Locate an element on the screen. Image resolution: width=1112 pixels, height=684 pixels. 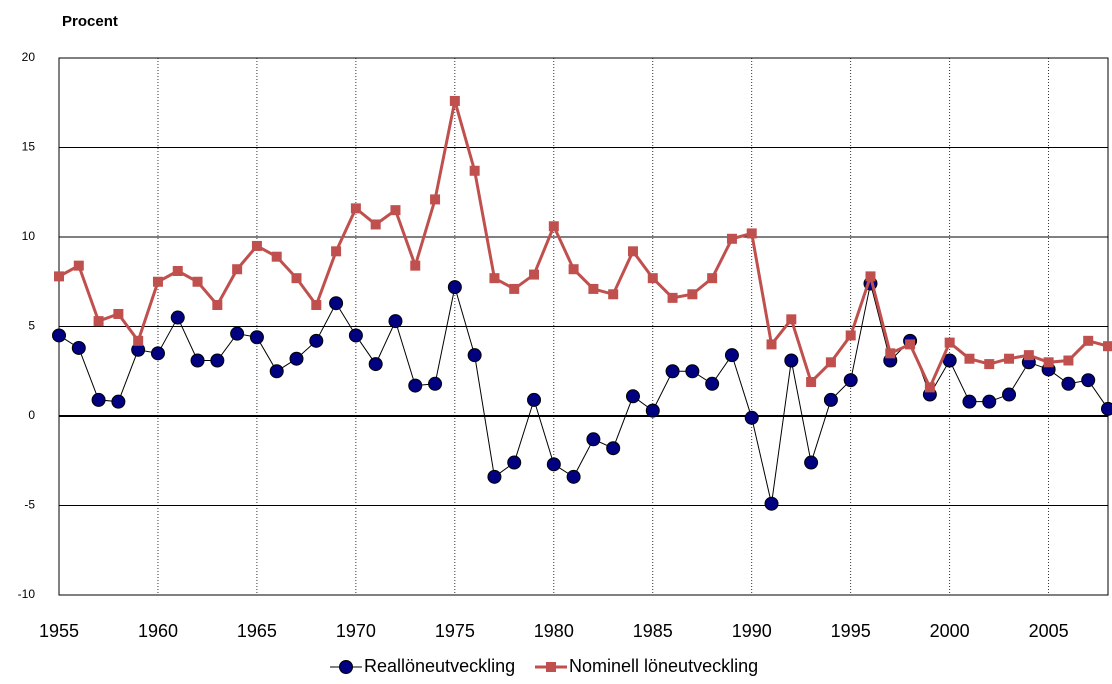
x-tick-label: 1985 is located at coordinates (653, 631).